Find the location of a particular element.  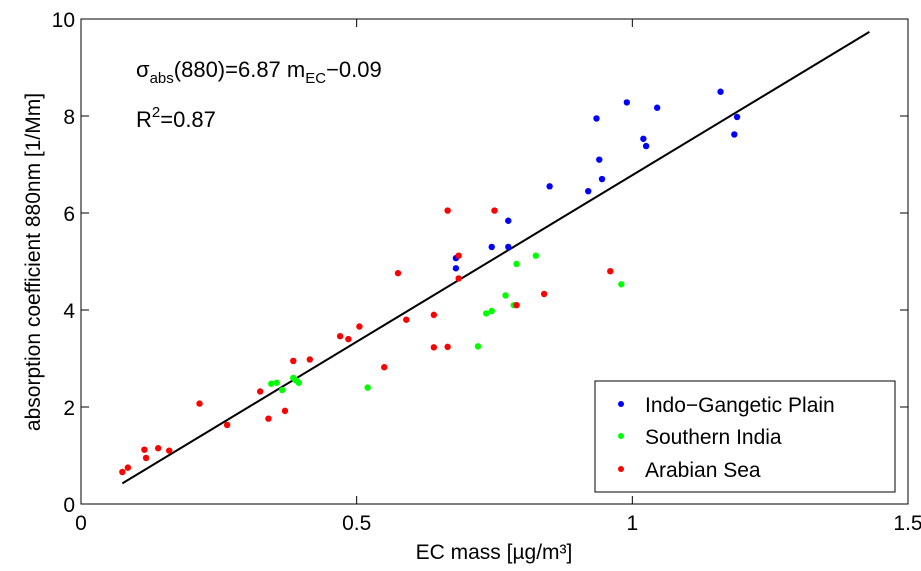

legend-marker-southern-india is located at coordinates (621, 436).